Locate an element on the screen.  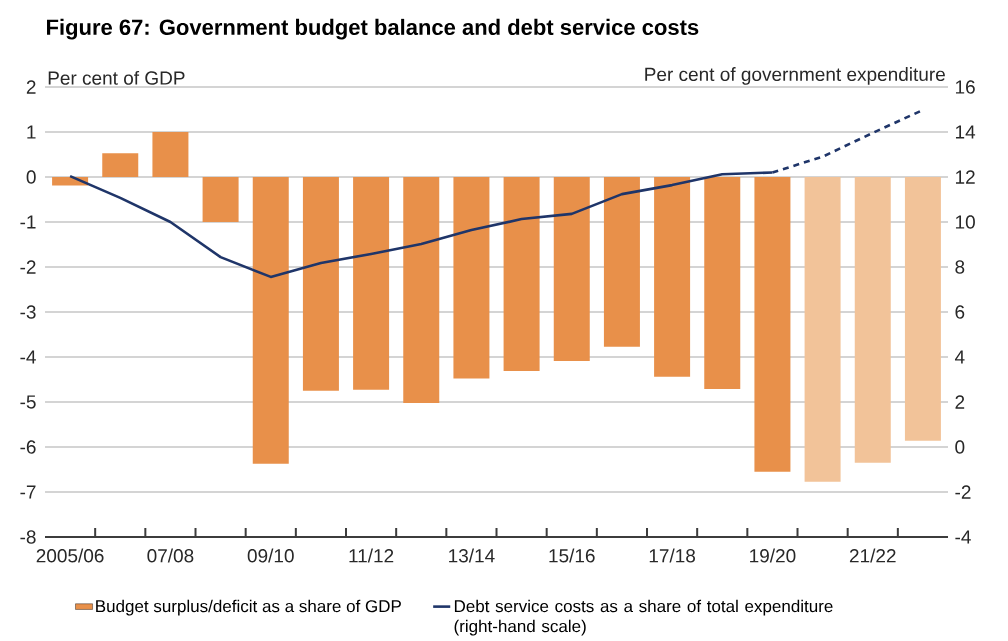
x-tick-label: 11/12 is located at coordinates (371, 555).